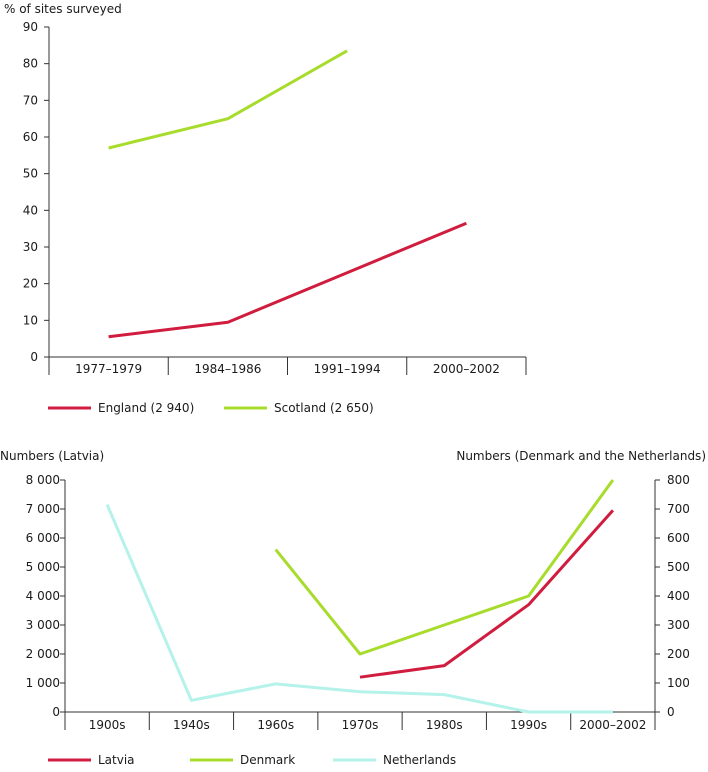  What do you see at coordinates (678, 567) in the screenshot?
I see `chart2-right-tick-label: 500` at bounding box center [678, 567].